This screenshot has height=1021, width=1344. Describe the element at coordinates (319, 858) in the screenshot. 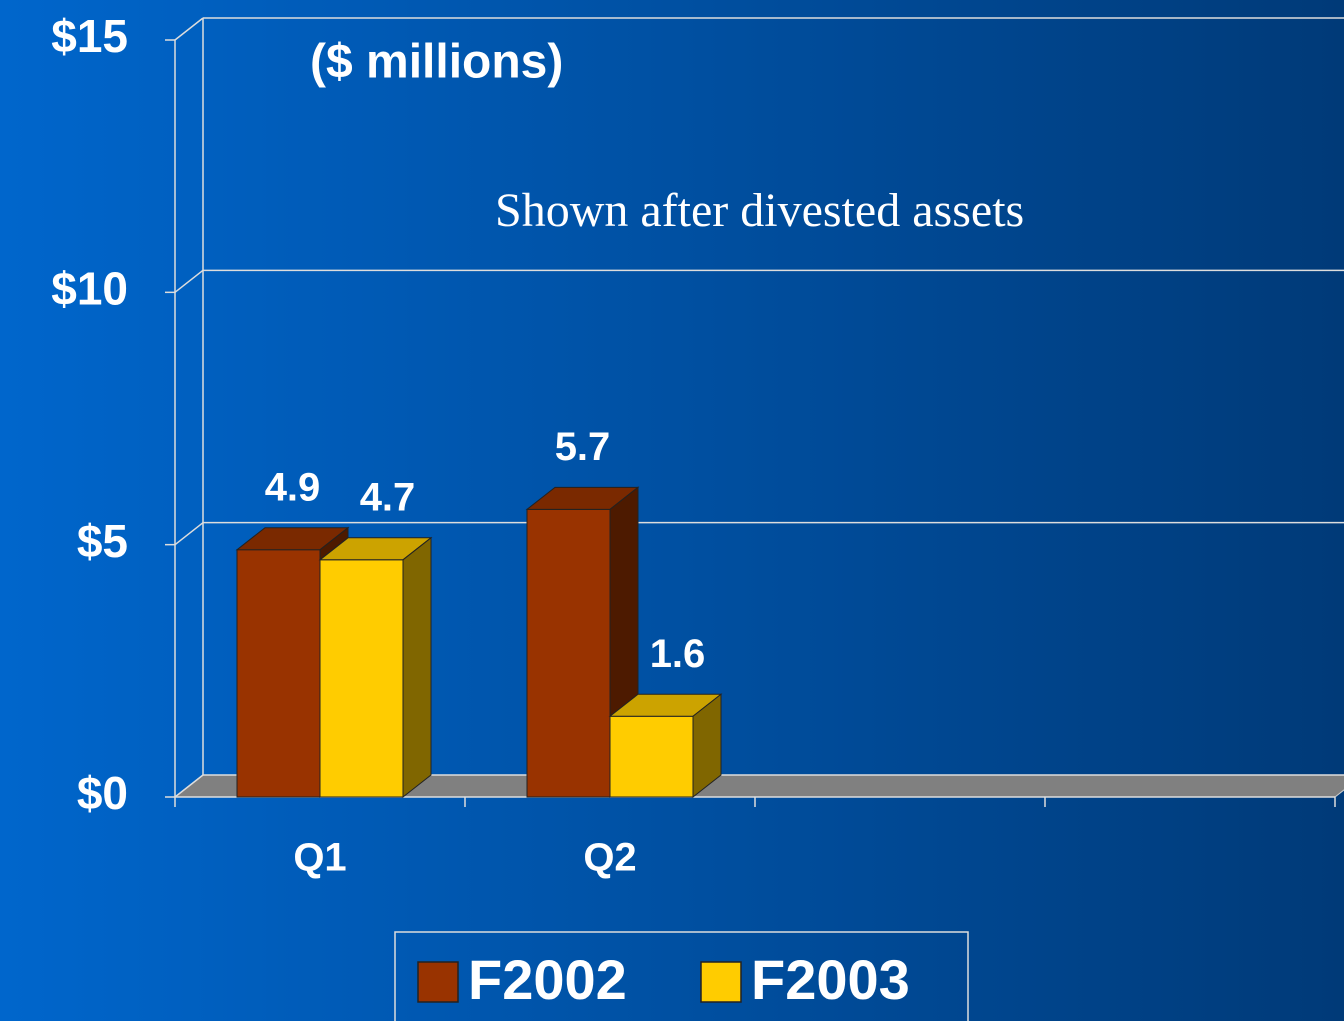

I see `x-tick-label: Q1` at that location.